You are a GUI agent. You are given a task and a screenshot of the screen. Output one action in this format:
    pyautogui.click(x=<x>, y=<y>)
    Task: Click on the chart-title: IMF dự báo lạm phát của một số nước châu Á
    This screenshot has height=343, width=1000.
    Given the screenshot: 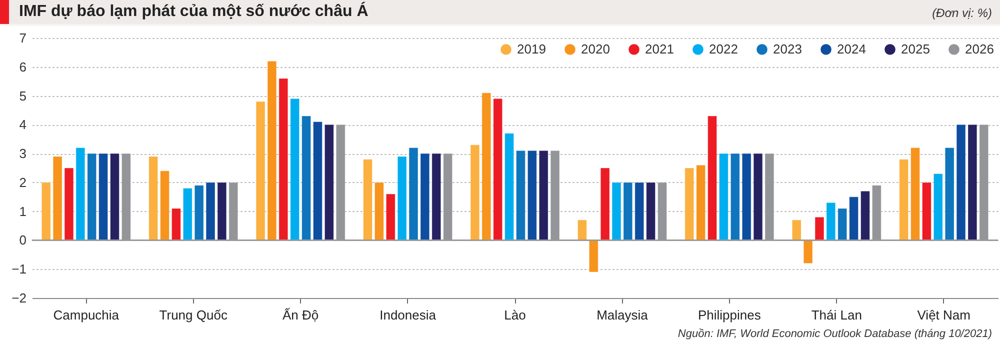 What is the action you would take?
    pyautogui.click(x=193, y=12)
    